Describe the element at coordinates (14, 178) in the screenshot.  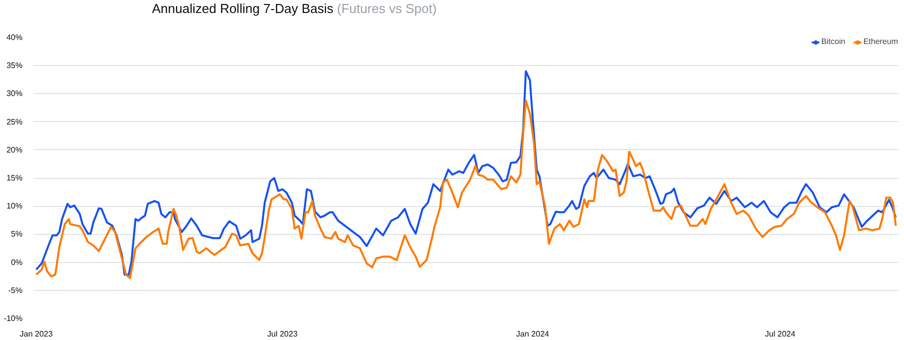
I see `y-tick-label: 15%` at that location.